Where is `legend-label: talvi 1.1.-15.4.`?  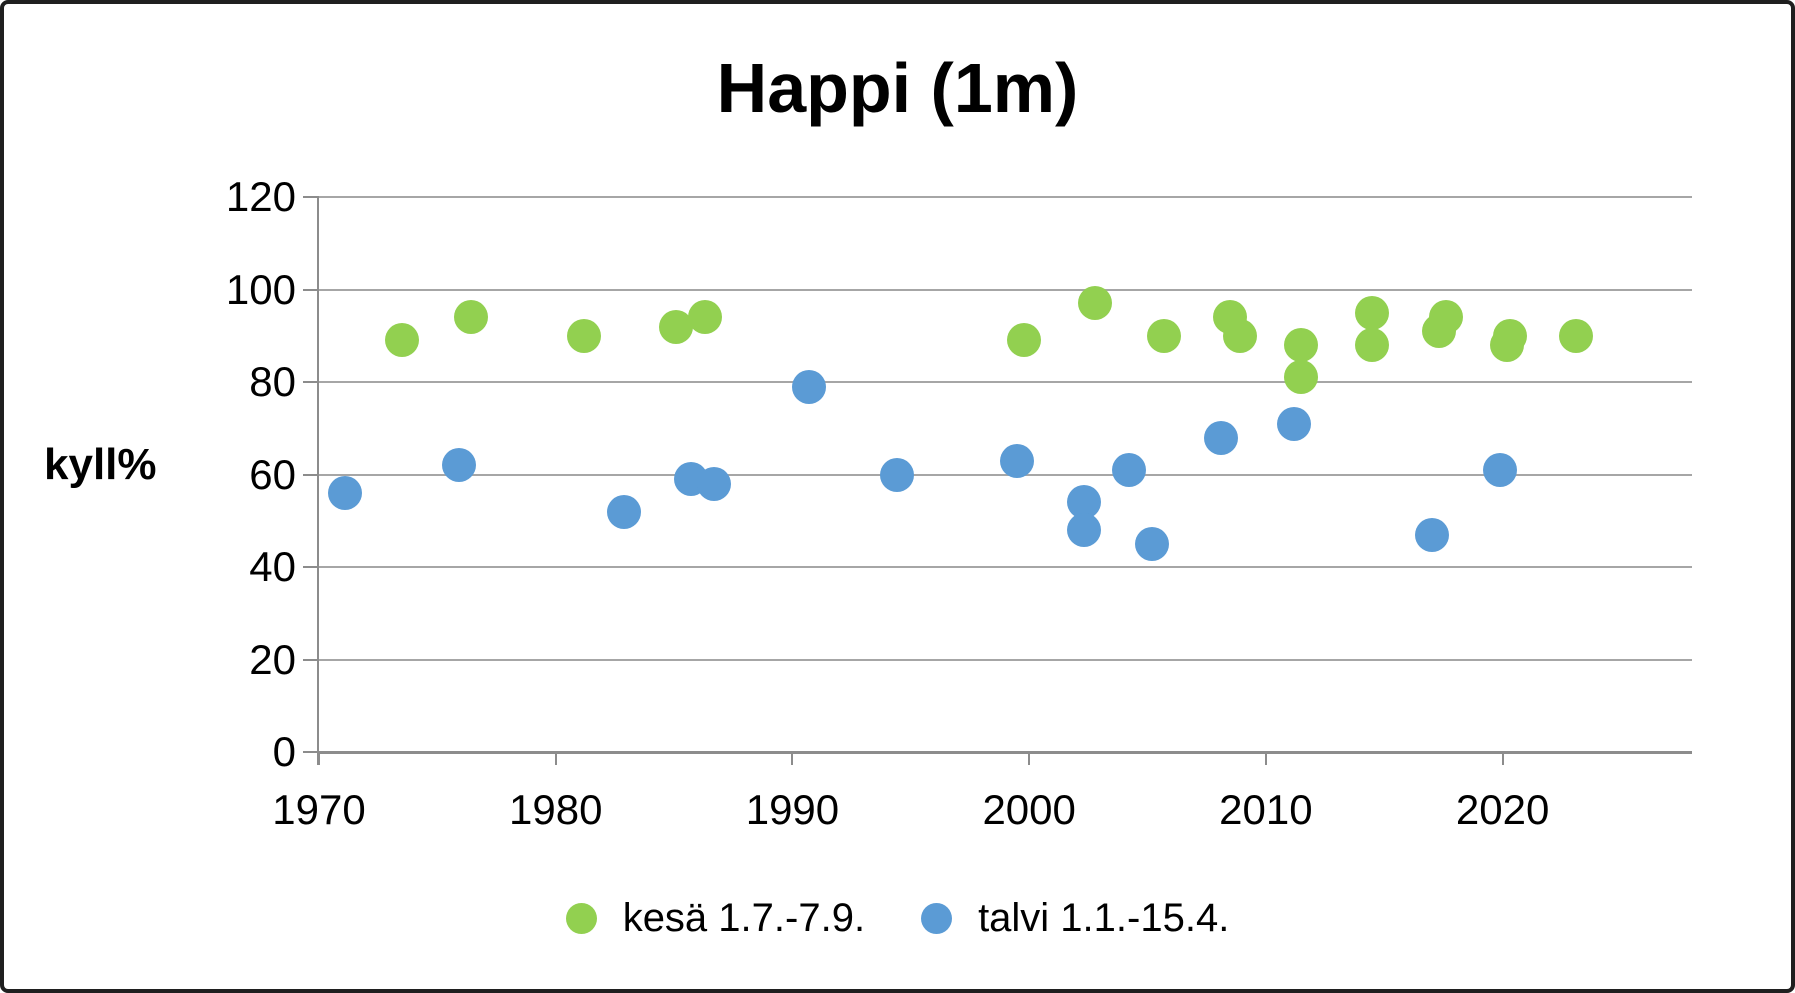
legend-label: talvi 1.1.-15.4. is located at coordinates (1104, 918).